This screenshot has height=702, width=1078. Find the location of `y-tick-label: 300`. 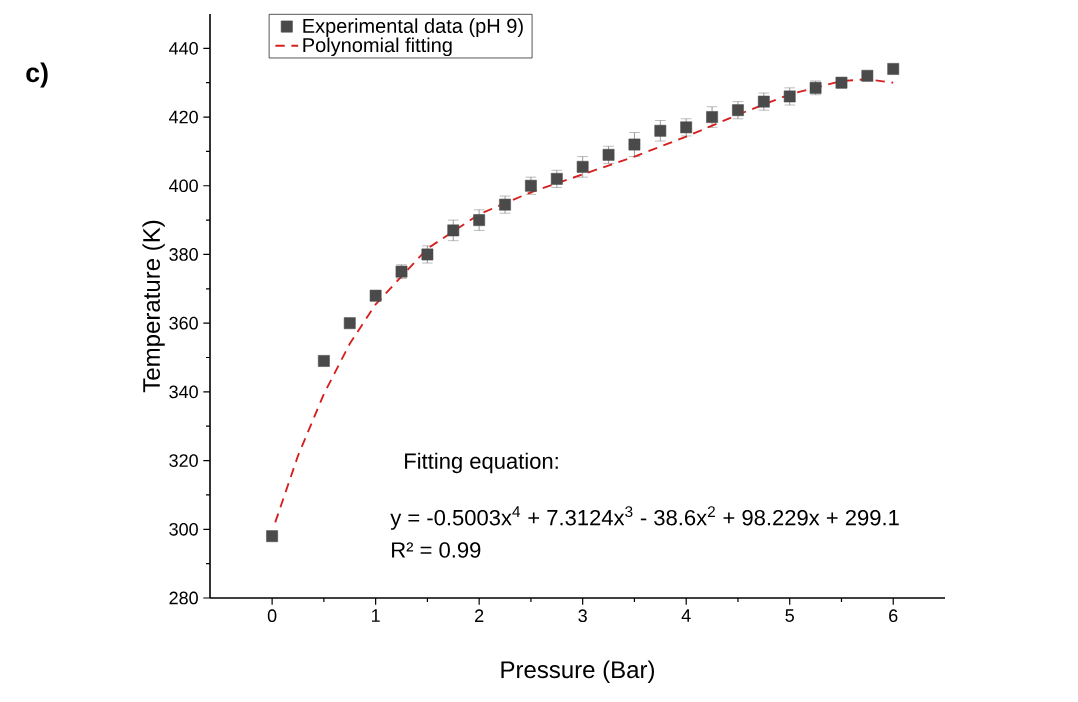

y-tick-label: 300 is located at coordinates (183, 529).